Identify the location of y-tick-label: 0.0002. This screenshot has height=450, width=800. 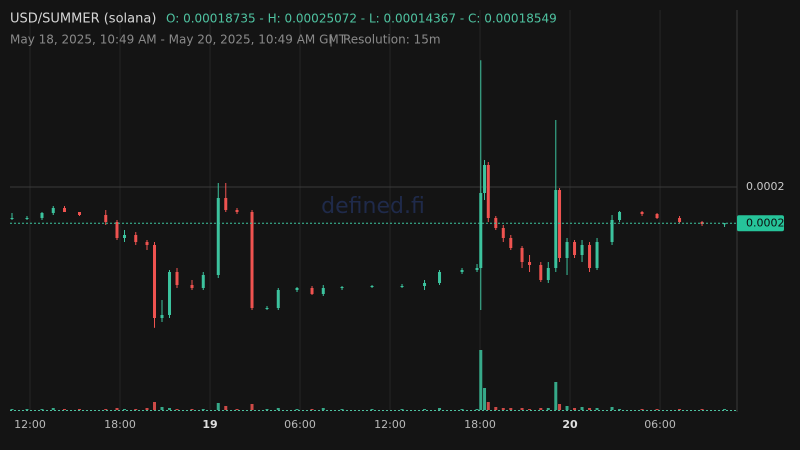
(765, 186).